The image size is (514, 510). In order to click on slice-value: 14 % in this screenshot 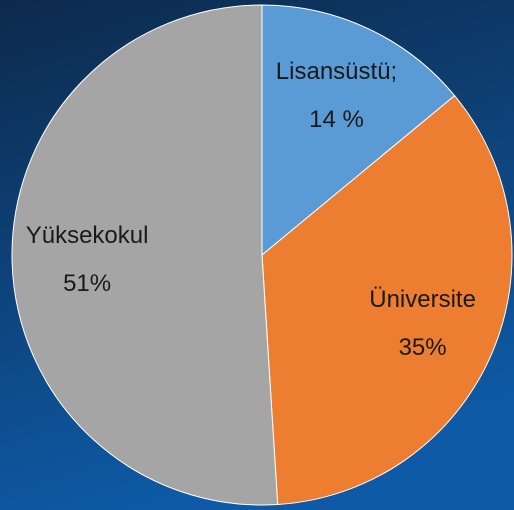, I will do `click(336, 119)`.